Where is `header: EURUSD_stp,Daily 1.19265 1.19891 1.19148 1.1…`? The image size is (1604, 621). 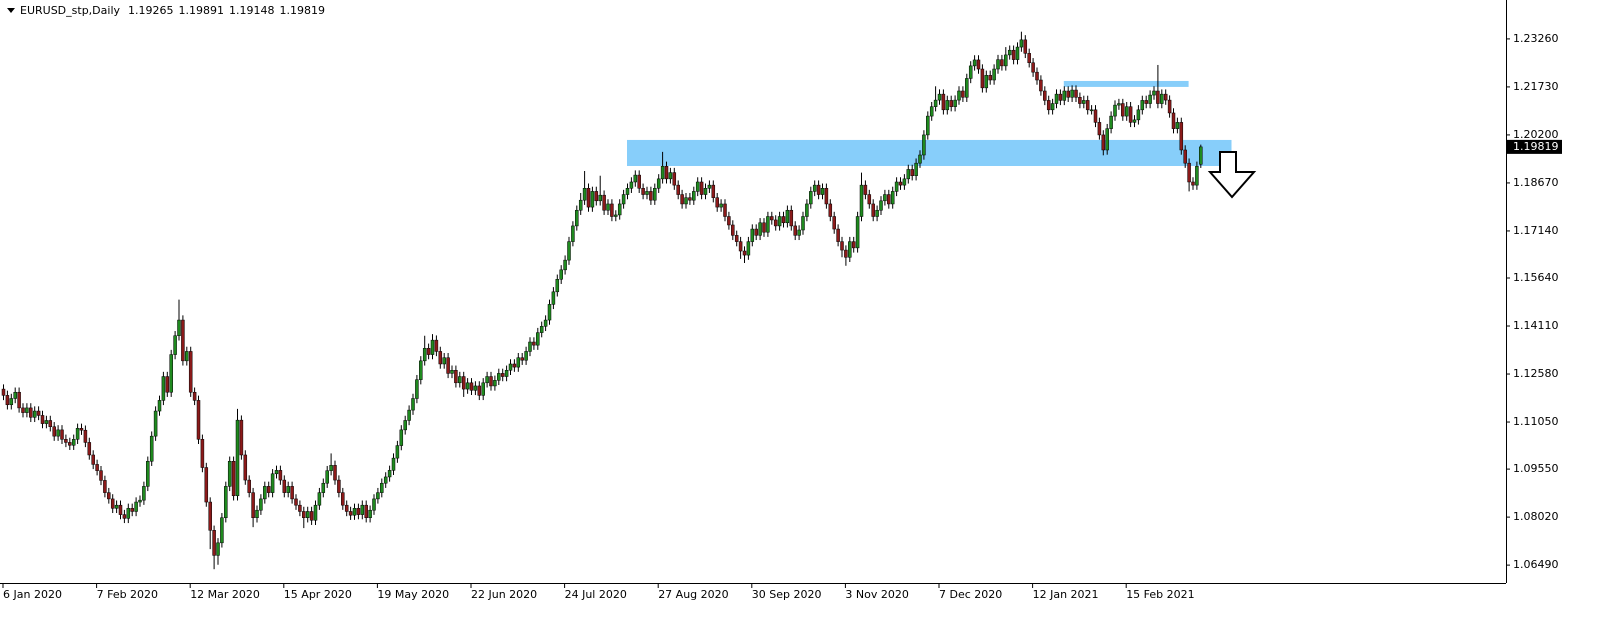 header: EURUSD_stp,Daily 1.19265 1.19891 1.19148 1.1… is located at coordinates (172, 10).